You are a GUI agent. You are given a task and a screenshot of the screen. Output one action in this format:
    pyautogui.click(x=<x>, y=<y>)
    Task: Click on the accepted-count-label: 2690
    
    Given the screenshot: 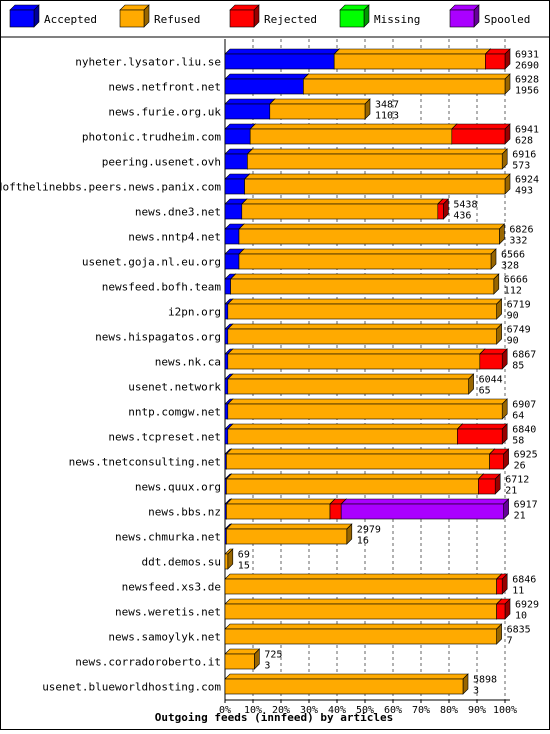 What is the action you would take?
    pyautogui.click(x=527, y=66)
    